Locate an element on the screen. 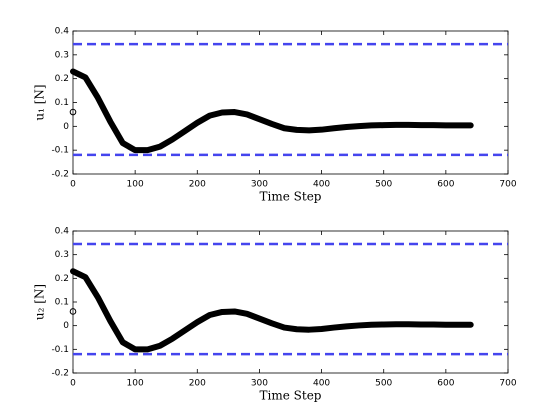 The height and width of the screenshot is (420, 560). y-axis-label: u₁ [N] is located at coordinates (40, 102).